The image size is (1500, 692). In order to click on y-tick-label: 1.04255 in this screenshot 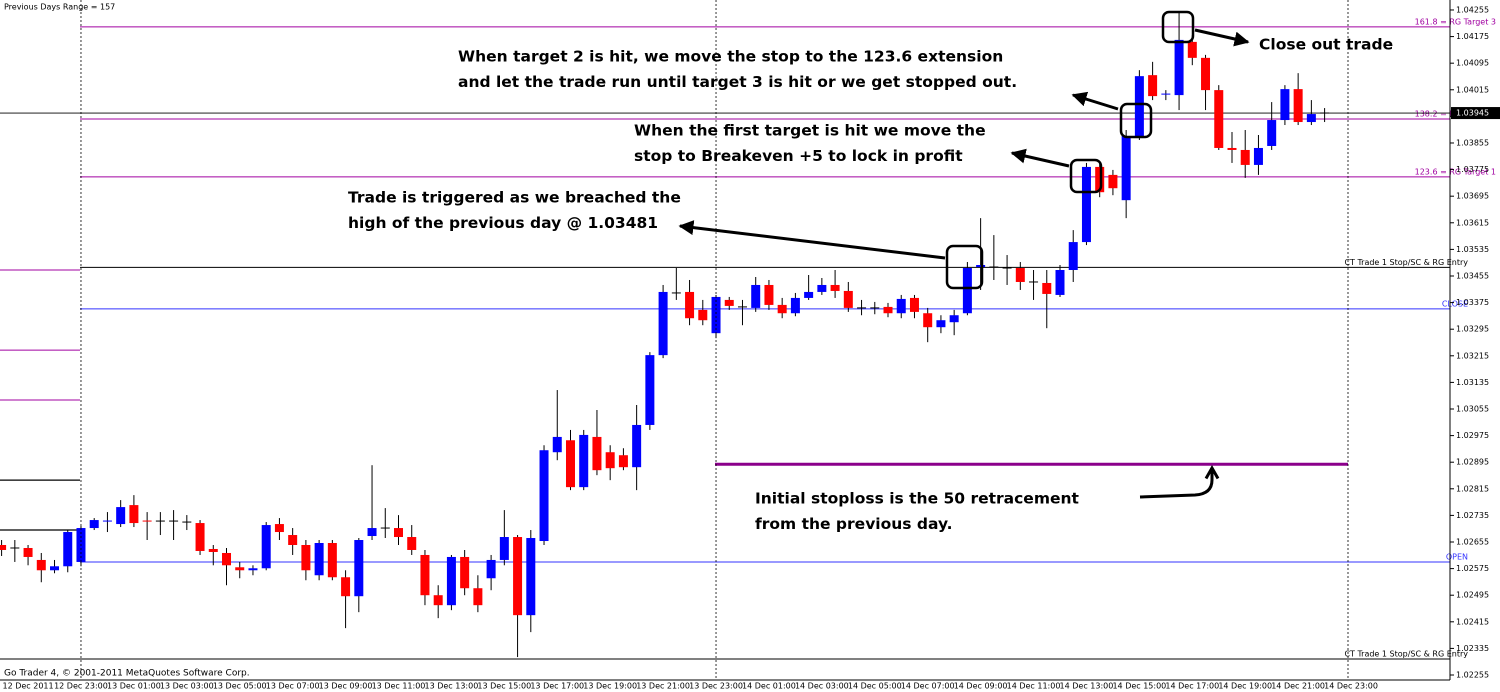, I will do `click(1472, 9)`.